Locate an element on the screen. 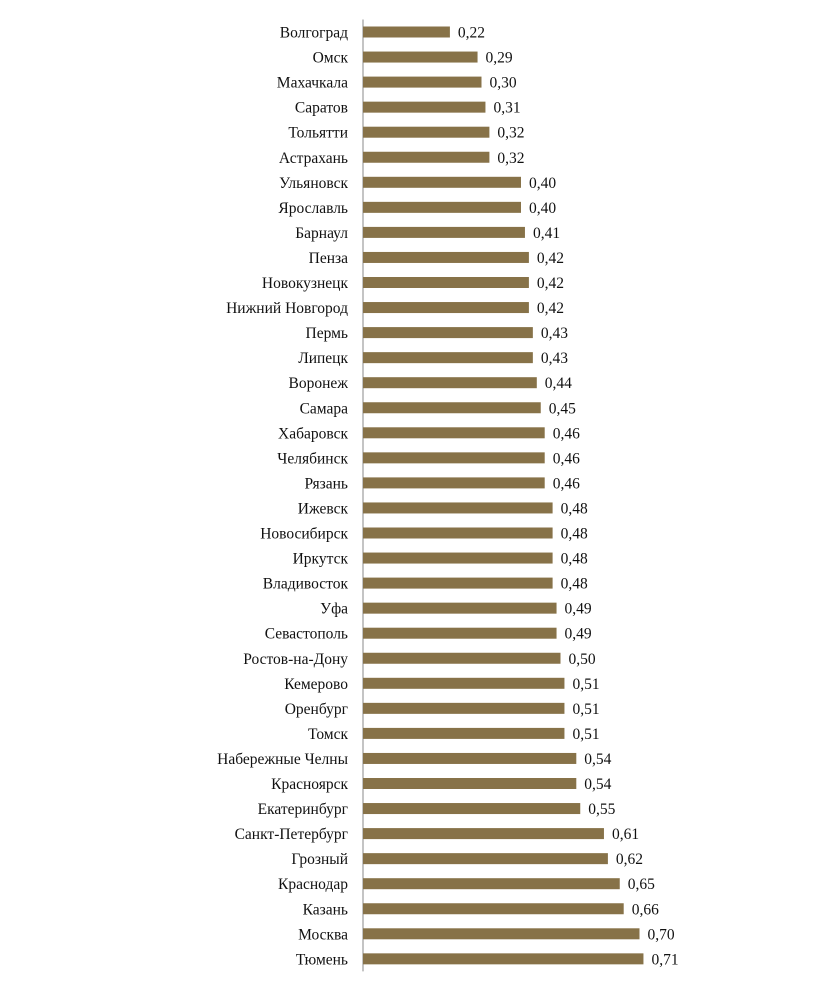  bar-row: Пенза 0,42 is located at coordinates (436, 258).